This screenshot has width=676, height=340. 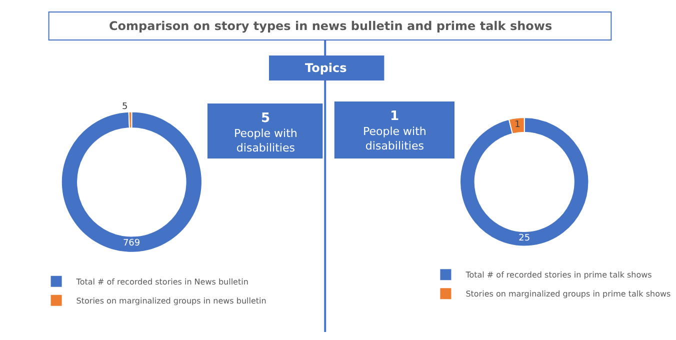 I want to click on data-label: 5, so click(x=125, y=107).